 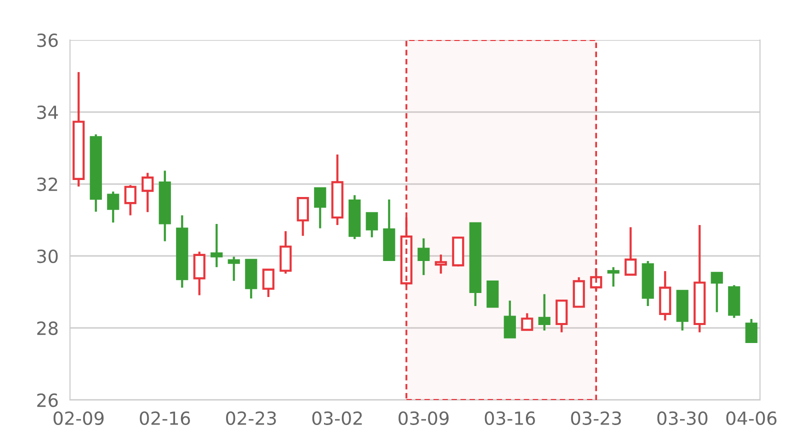 What do you see at coordinates (47, 41) in the screenshot?
I see `y-tick-label: 36` at bounding box center [47, 41].